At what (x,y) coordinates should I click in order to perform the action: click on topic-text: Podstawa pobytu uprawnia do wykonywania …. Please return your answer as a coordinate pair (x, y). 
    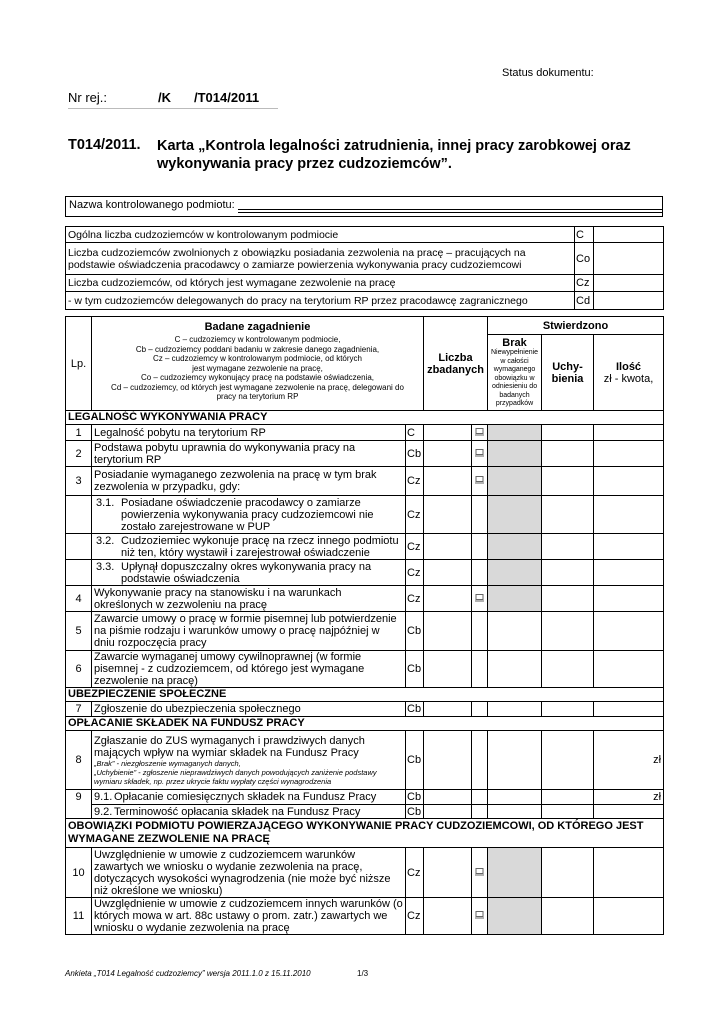
    Looking at the image, I should click on (225, 453).